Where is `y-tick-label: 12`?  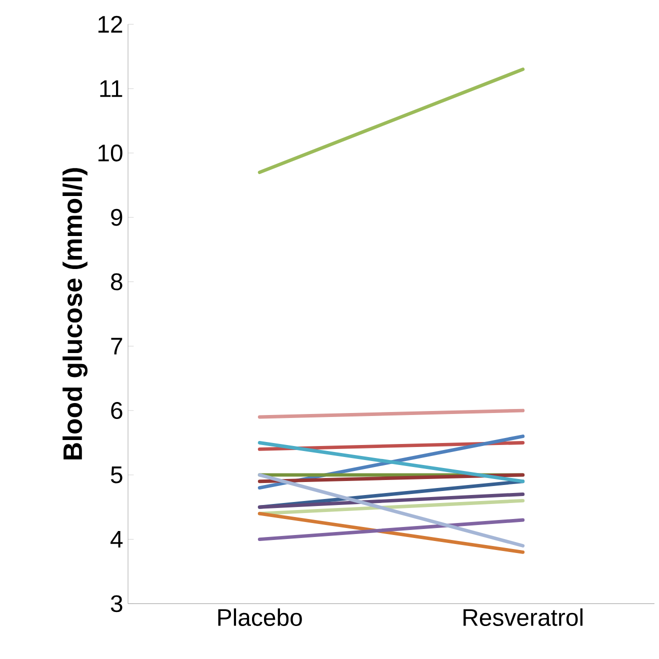 y-tick-label: 12 is located at coordinates (110, 24).